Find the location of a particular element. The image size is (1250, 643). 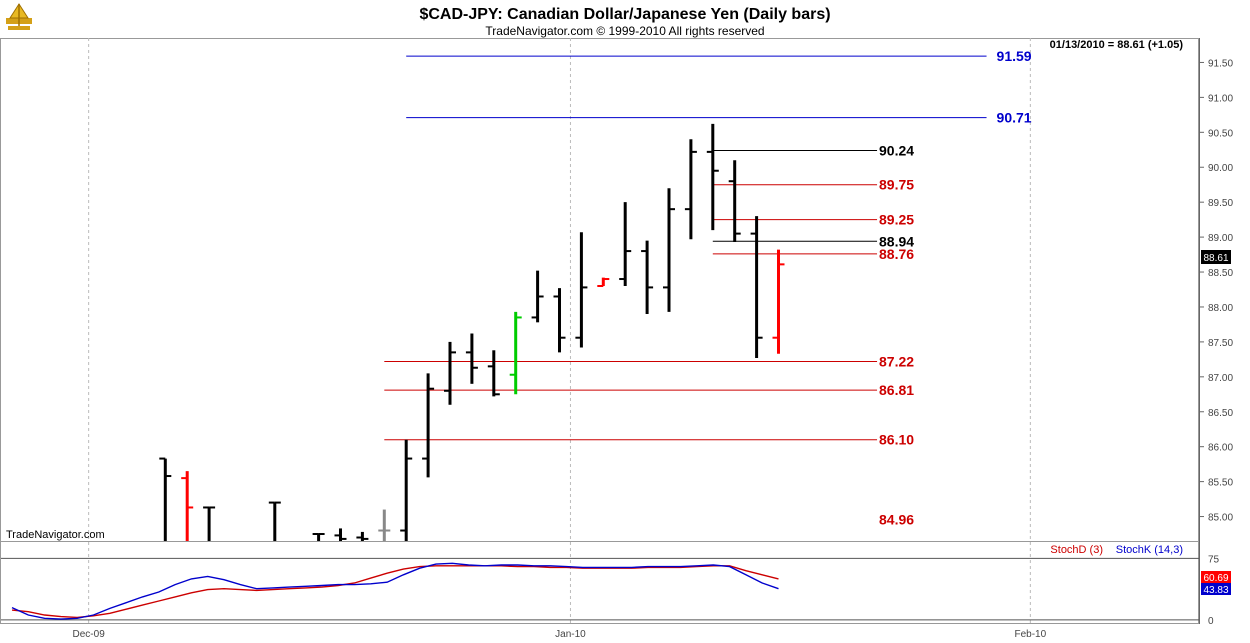

quote-readout: 01/13/2010 = 88.61 (+1.05) is located at coordinates (1117, 45).